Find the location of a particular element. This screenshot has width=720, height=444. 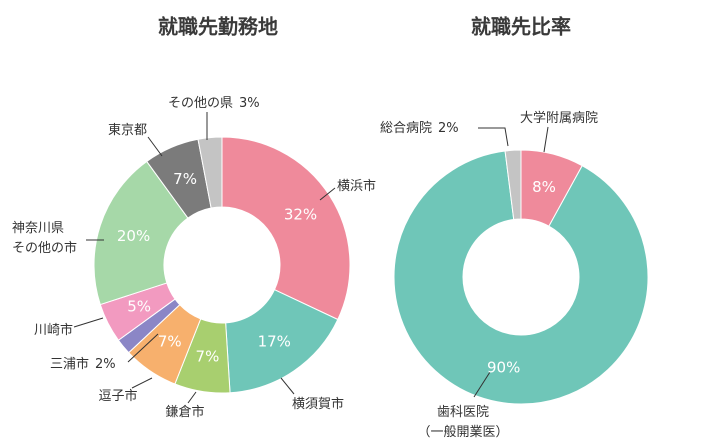

category-label: 川崎市 is located at coordinates (53, 330).